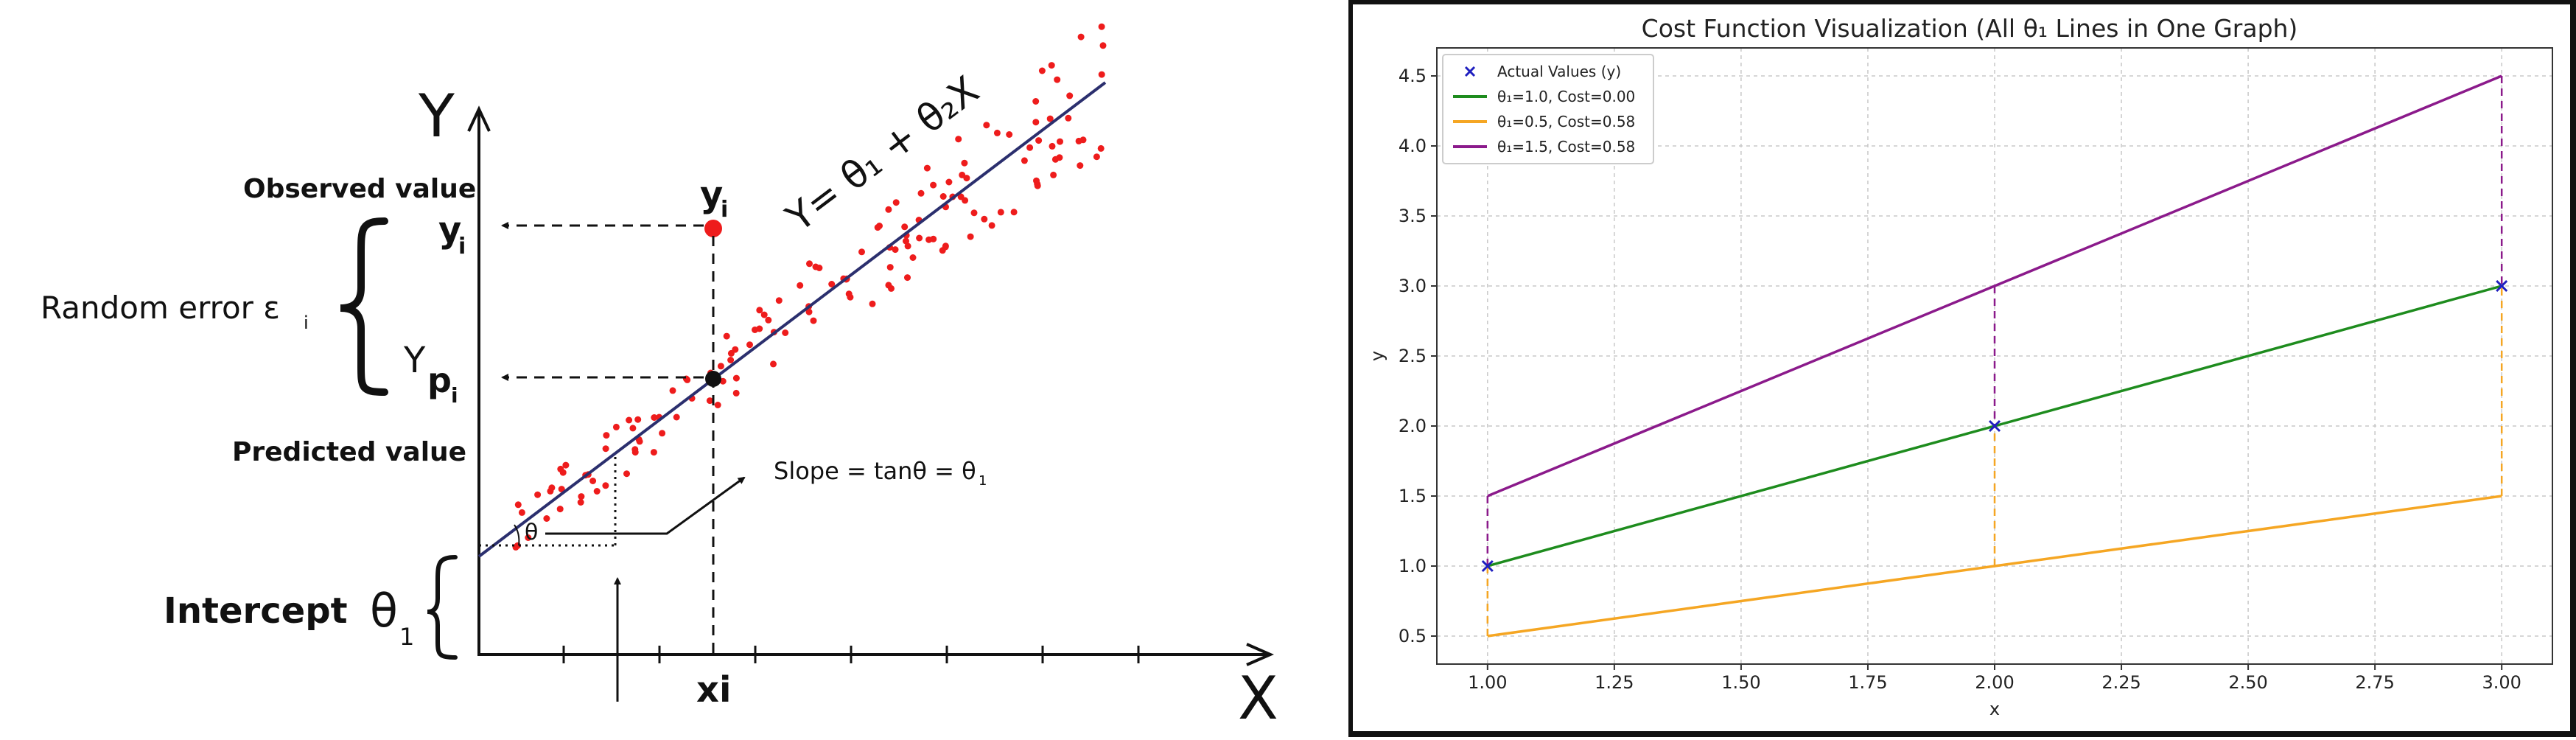 The image size is (2576, 740). I want to click on svg-text: θ, so click(384, 611).